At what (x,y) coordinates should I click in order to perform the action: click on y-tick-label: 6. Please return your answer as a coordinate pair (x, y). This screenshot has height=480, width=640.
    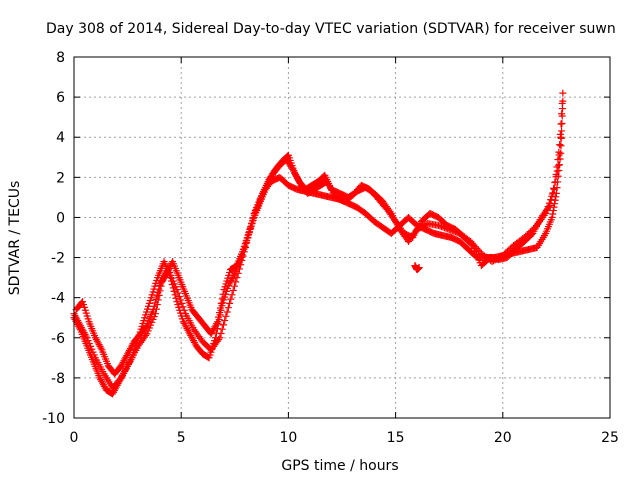
    Looking at the image, I should click on (60, 98).